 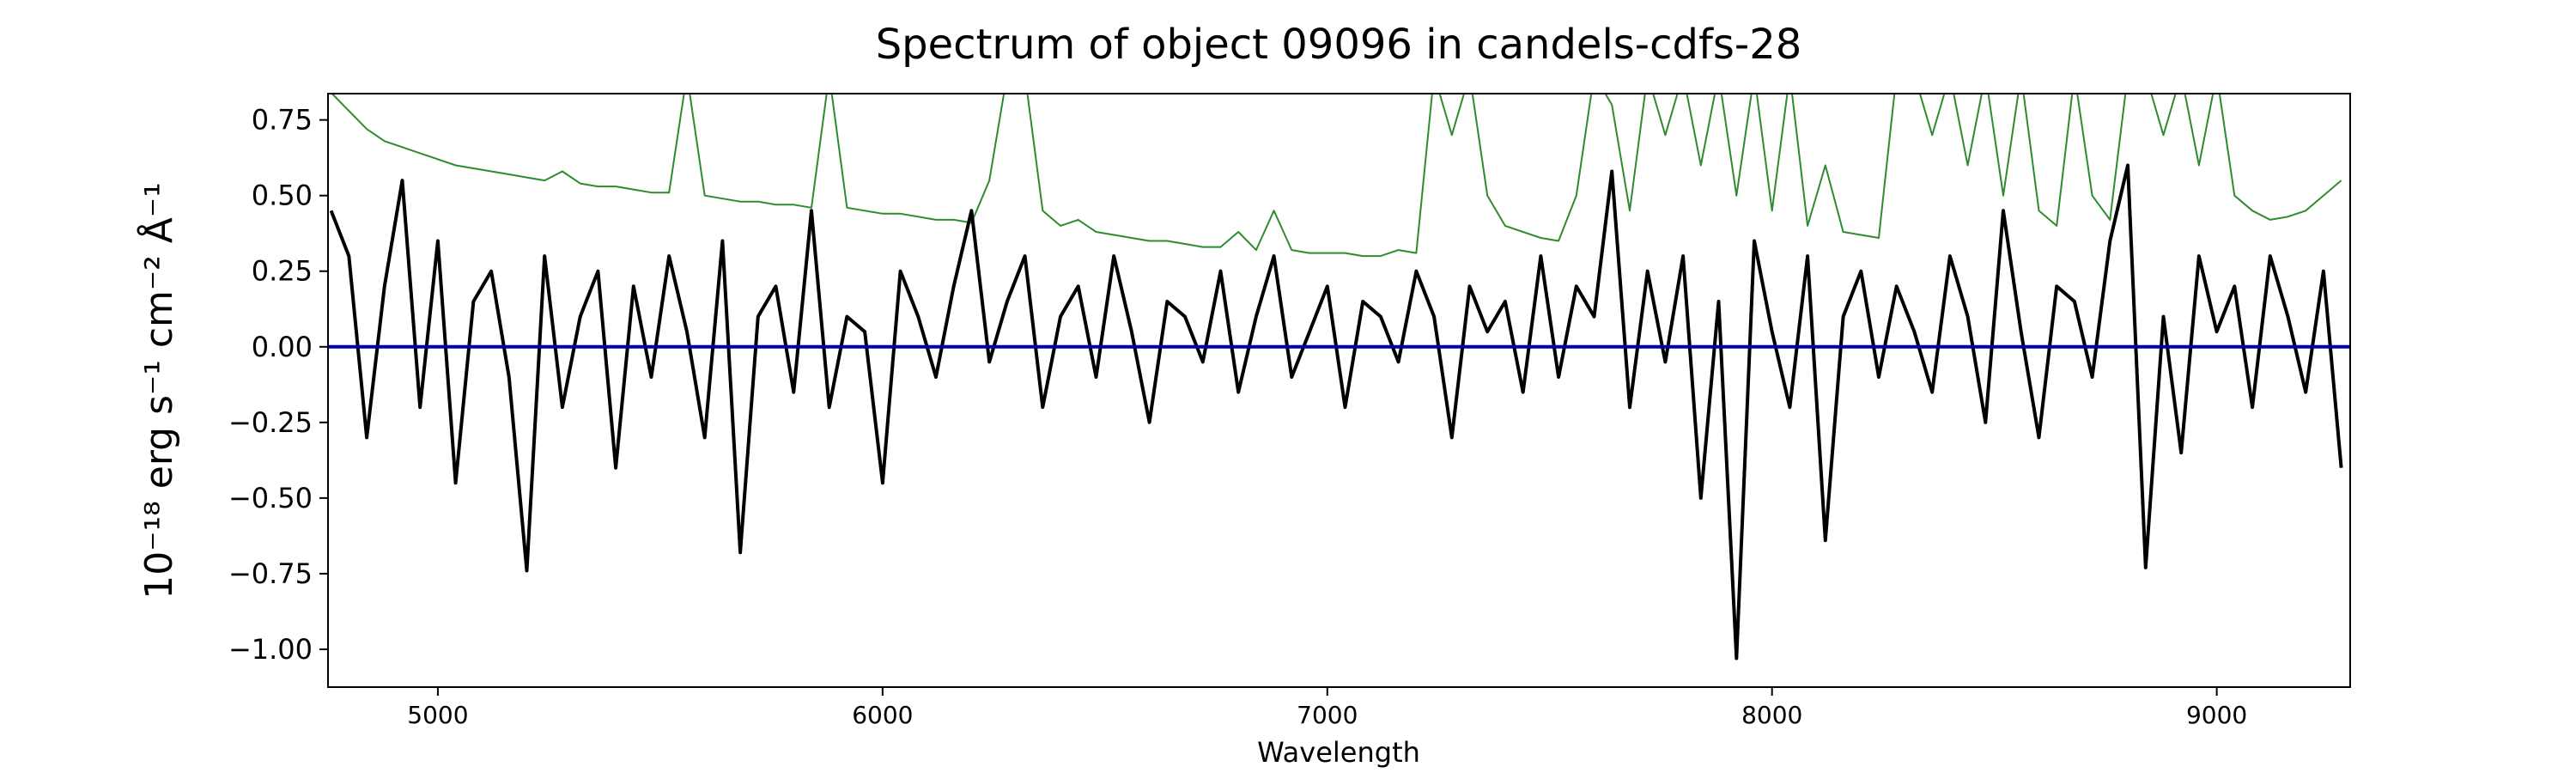 What do you see at coordinates (282, 271) in the screenshot?
I see `y-tick-label: 0.25` at bounding box center [282, 271].